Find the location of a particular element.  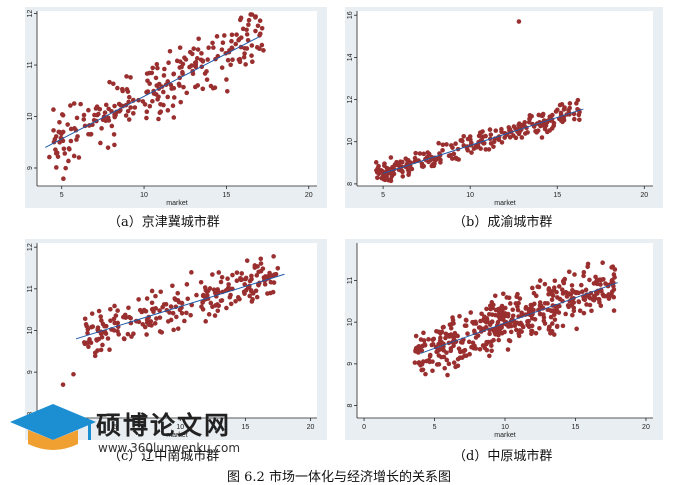

y-tick-label: 9 is located at coordinates (30, 168).